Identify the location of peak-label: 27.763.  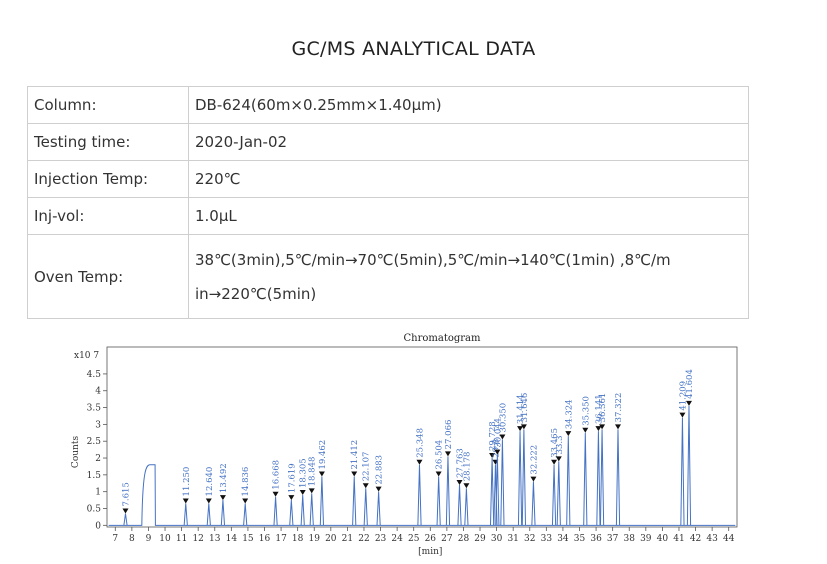
(461, 463).